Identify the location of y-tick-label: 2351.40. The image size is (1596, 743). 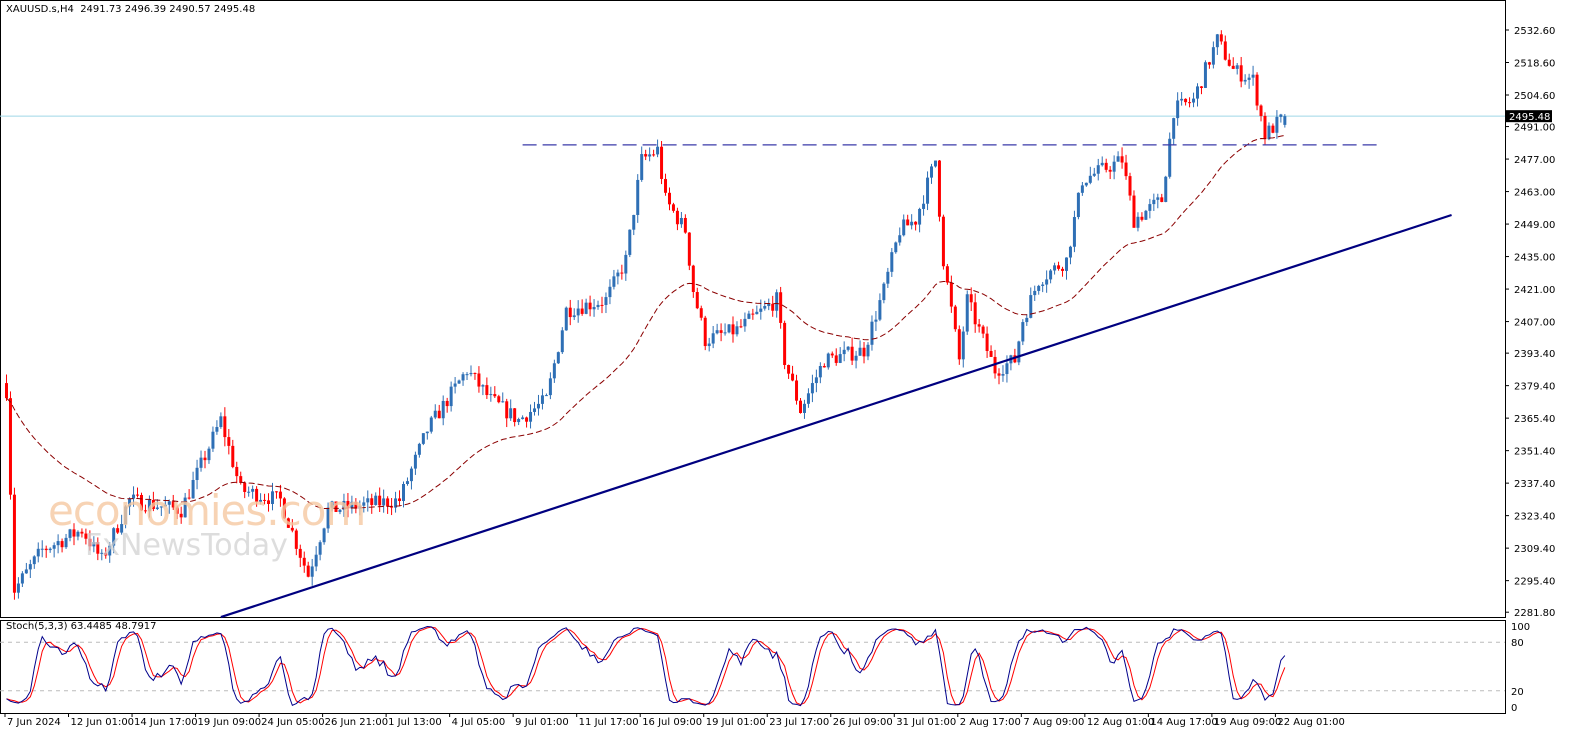
(1534, 452).